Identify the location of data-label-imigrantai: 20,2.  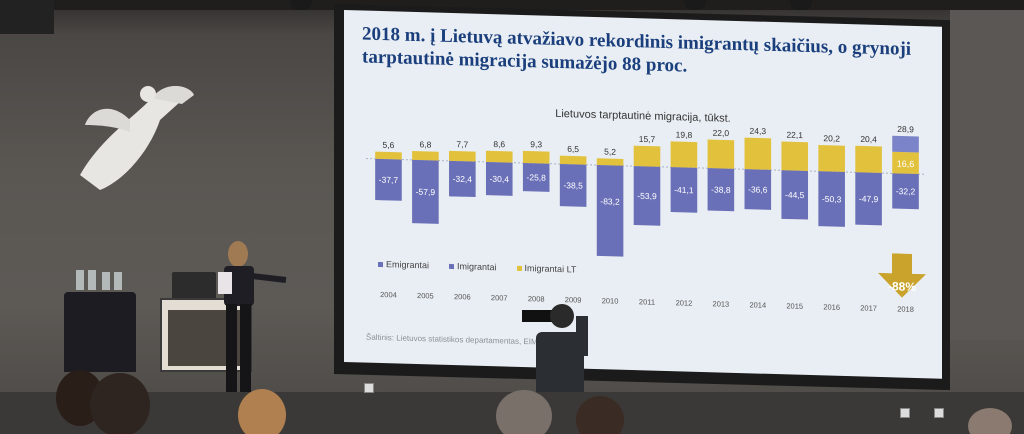
(831, 138).